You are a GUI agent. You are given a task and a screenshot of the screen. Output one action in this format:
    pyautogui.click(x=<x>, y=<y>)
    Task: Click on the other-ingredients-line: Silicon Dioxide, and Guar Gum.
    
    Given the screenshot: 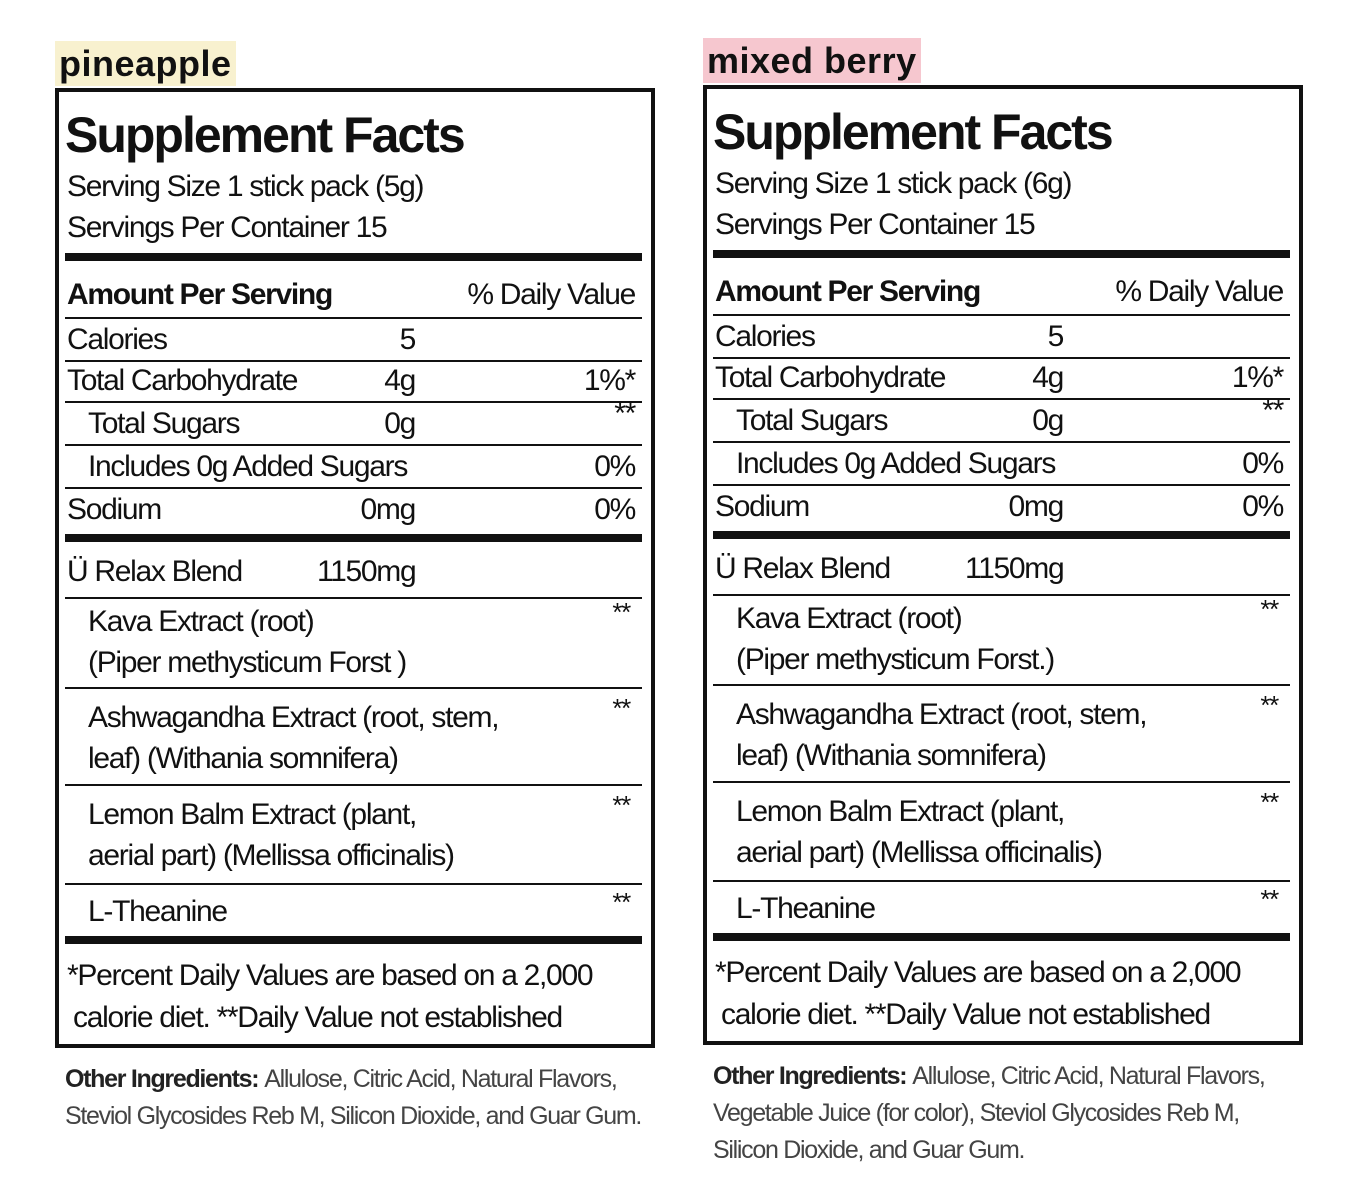 What is the action you would take?
    pyautogui.click(x=869, y=1149)
    